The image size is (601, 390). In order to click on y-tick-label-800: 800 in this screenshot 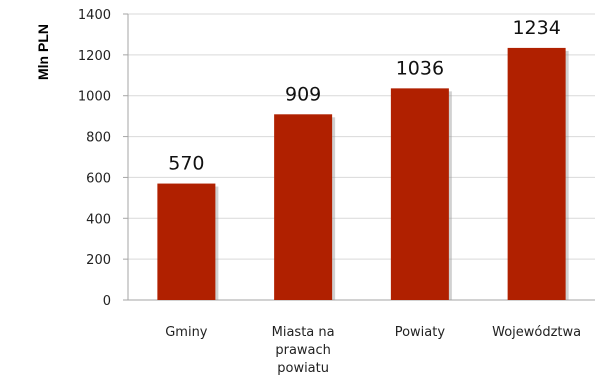, I will do `click(98, 138)`.